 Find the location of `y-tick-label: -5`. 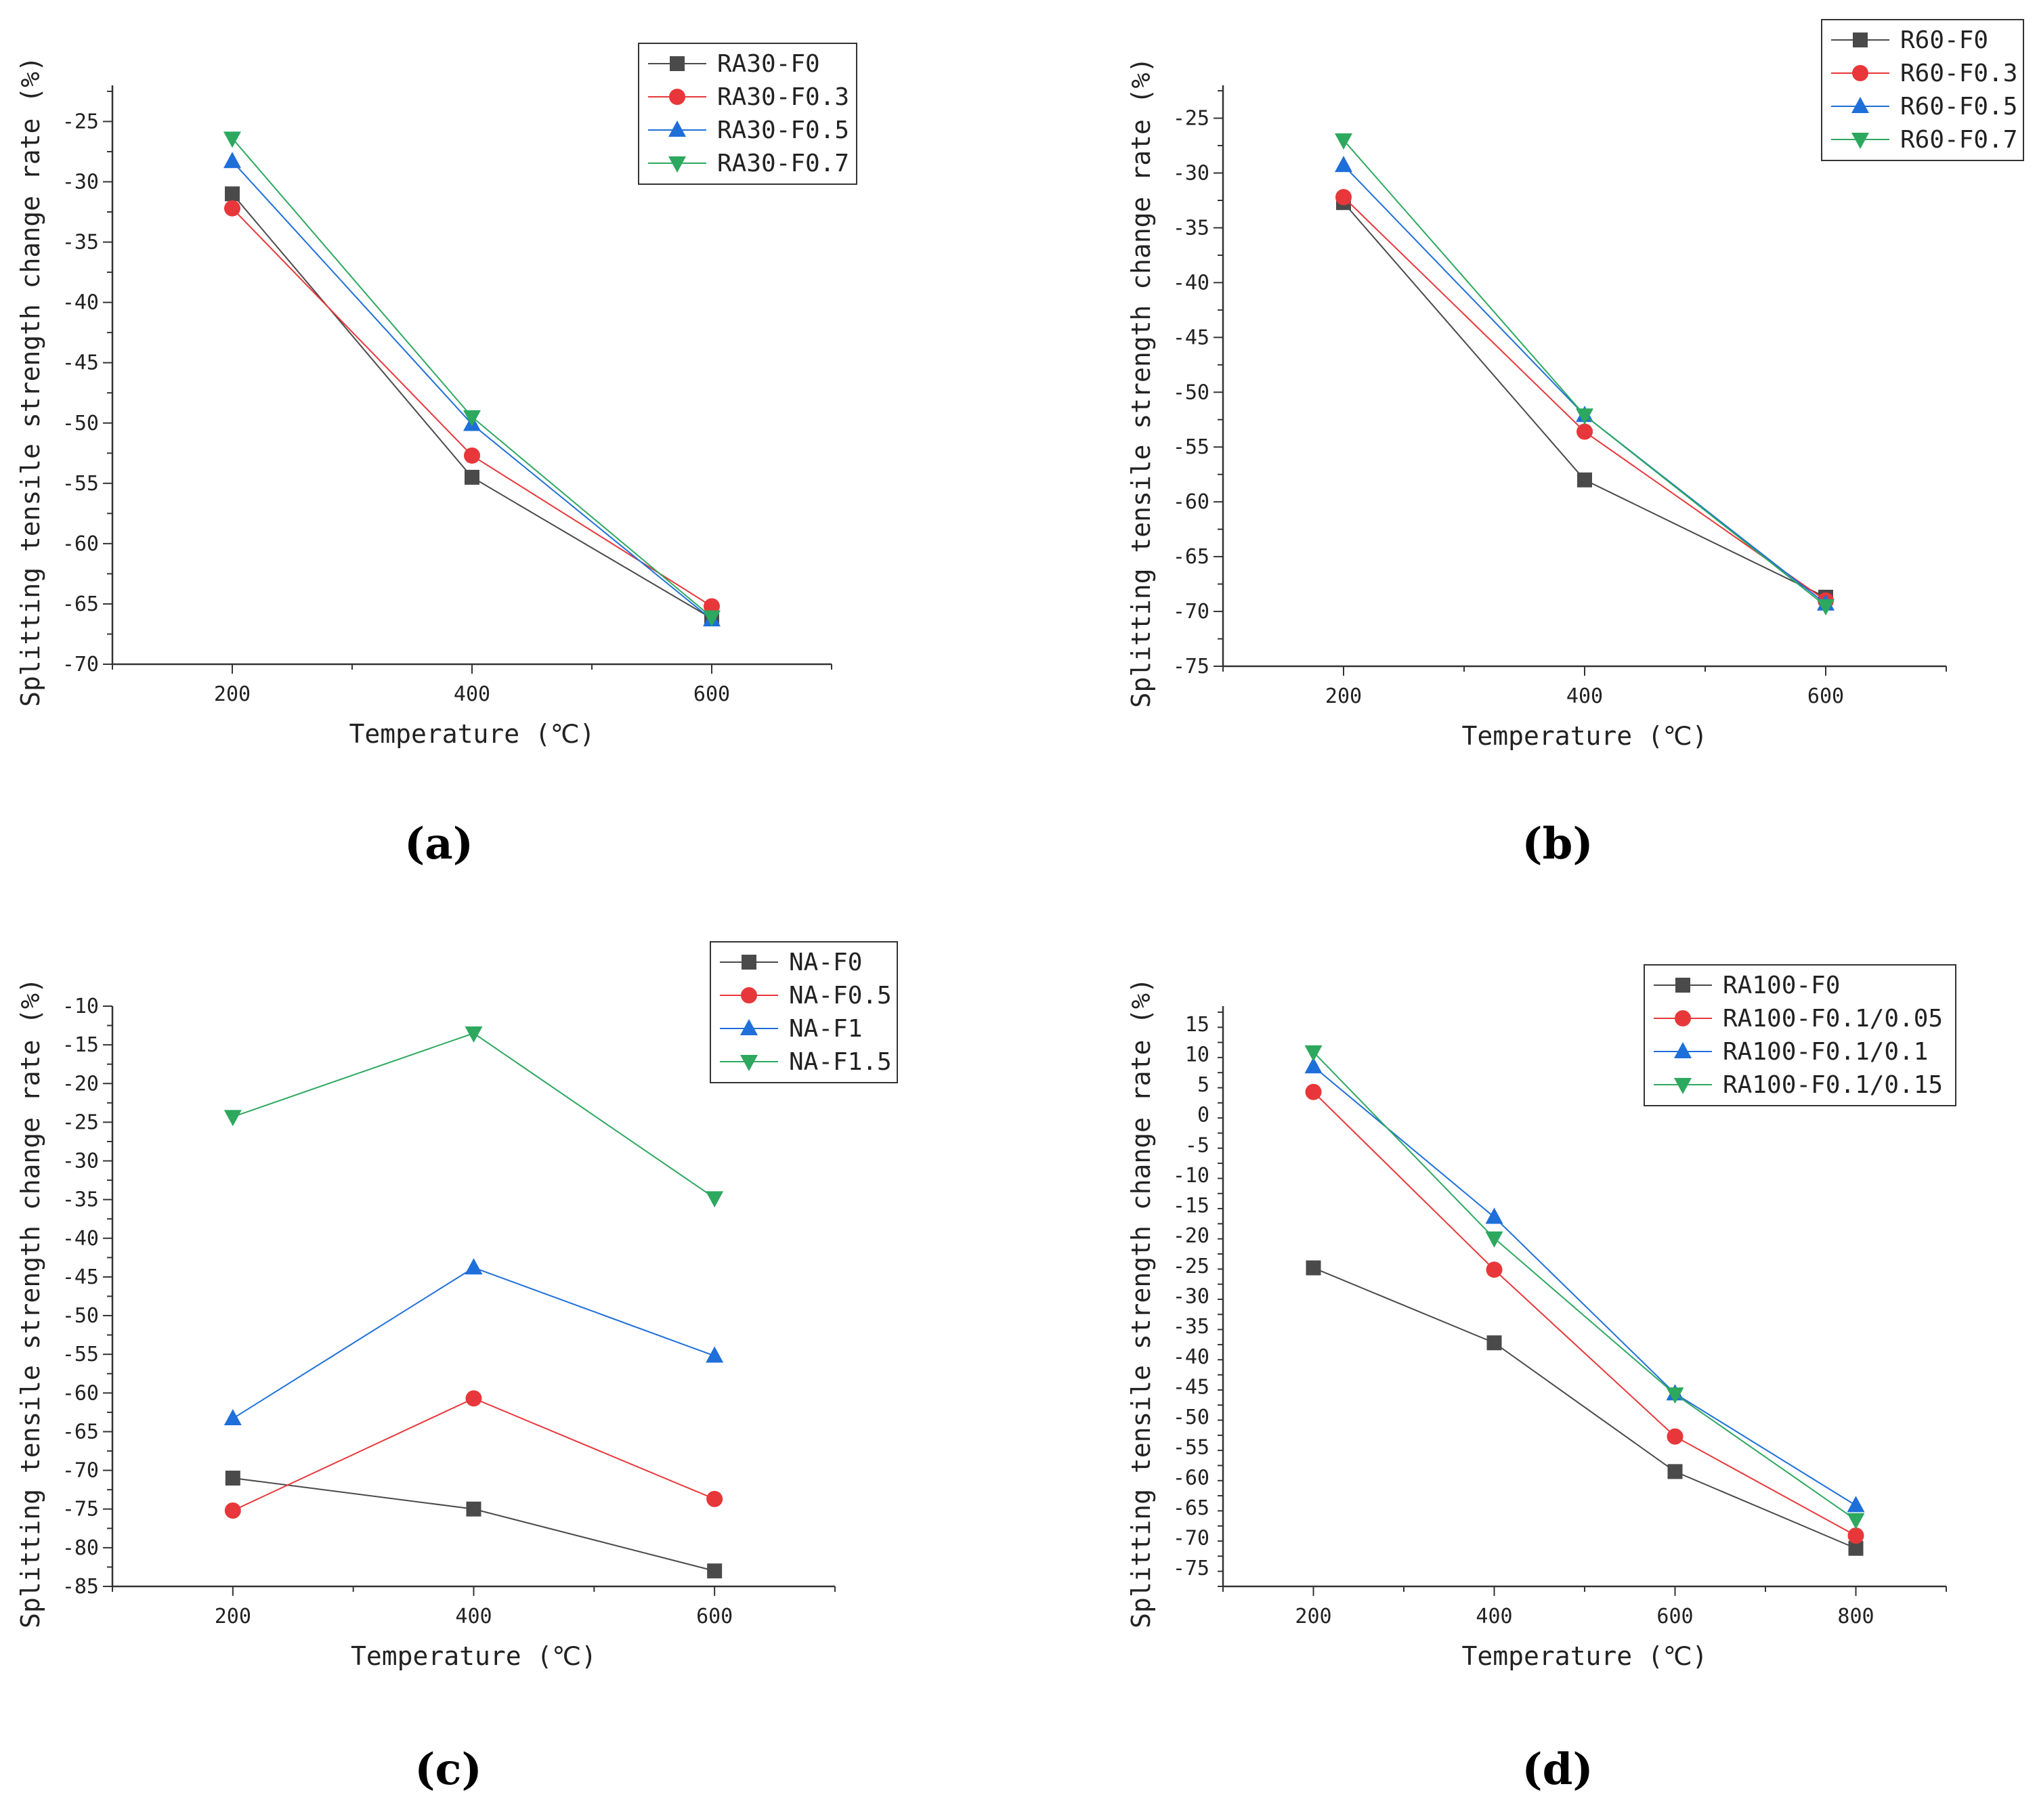

y-tick-label: -5 is located at coordinates (1197, 1145).